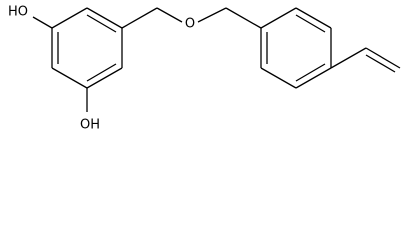  What do you see at coordinates (90, 125) in the screenshot?
I see `atom-label: OH` at bounding box center [90, 125].